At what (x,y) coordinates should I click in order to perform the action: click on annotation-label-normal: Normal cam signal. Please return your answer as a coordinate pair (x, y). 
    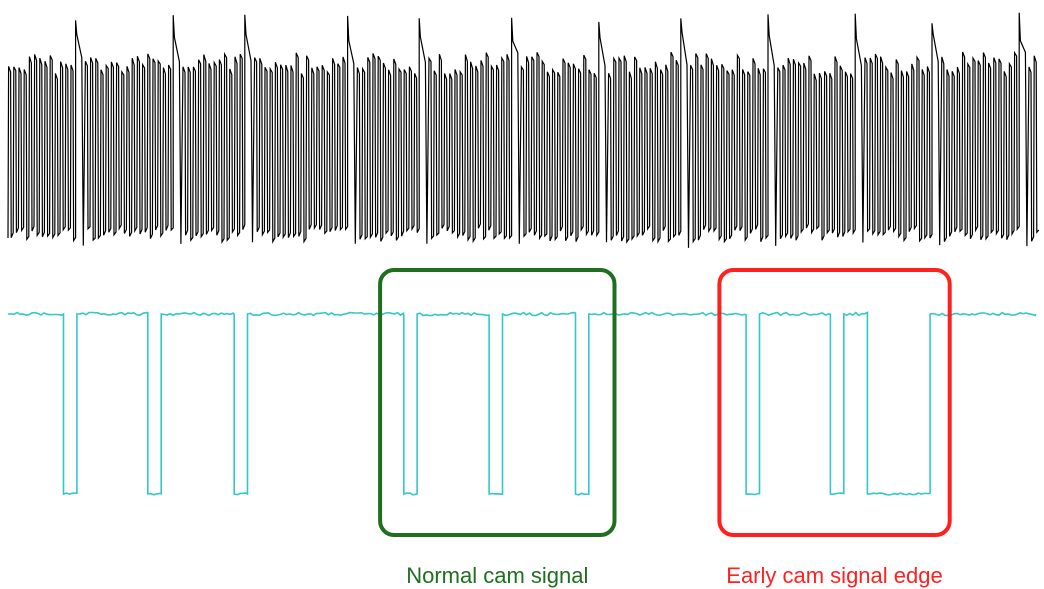
    Looking at the image, I should click on (497, 575).